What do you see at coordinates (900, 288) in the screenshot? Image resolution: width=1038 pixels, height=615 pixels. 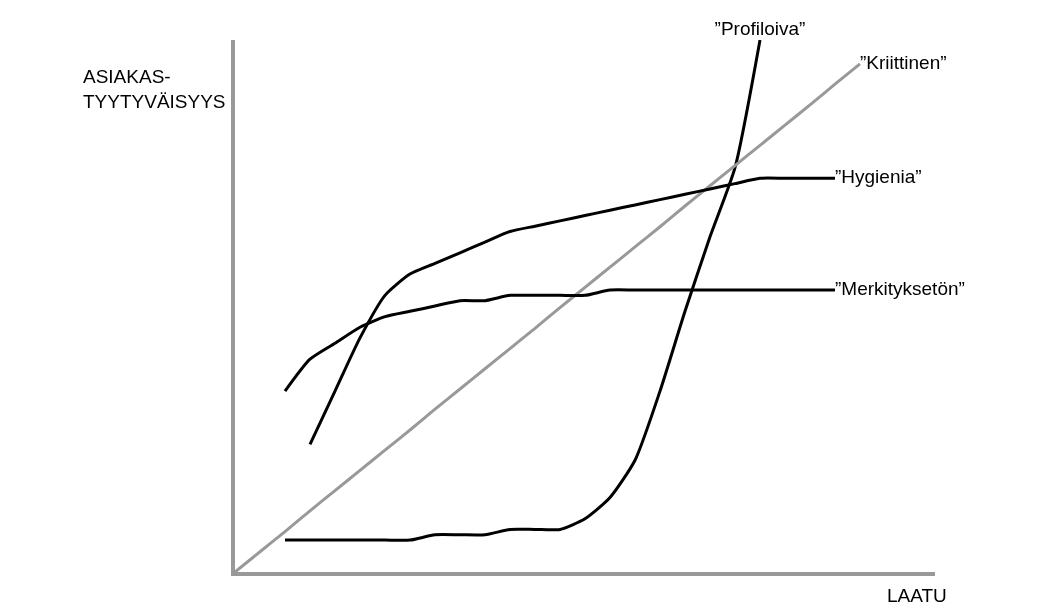 I see `series-label: ”Merkityksetön”` at bounding box center [900, 288].